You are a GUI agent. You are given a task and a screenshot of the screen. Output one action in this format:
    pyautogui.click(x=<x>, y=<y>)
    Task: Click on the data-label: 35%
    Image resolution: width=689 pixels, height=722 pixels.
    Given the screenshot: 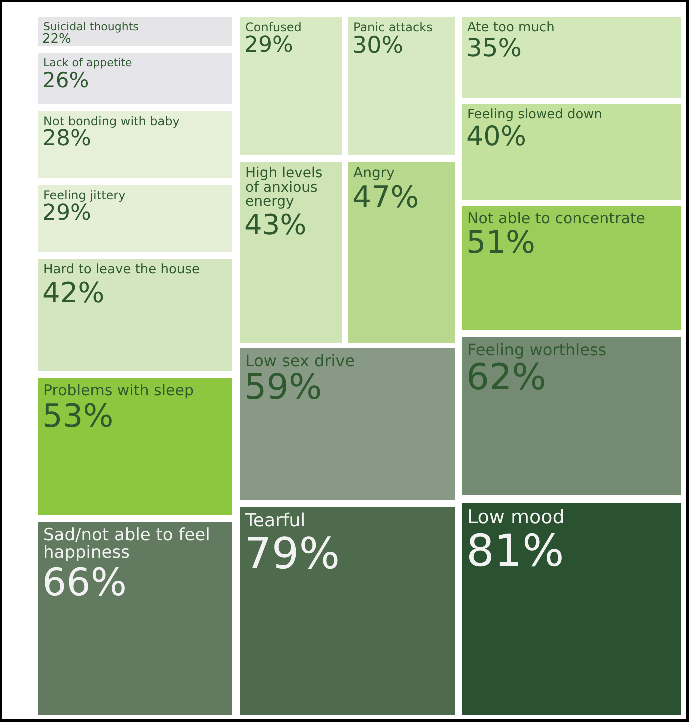 What is the action you would take?
    pyautogui.click(x=494, y=48)
    